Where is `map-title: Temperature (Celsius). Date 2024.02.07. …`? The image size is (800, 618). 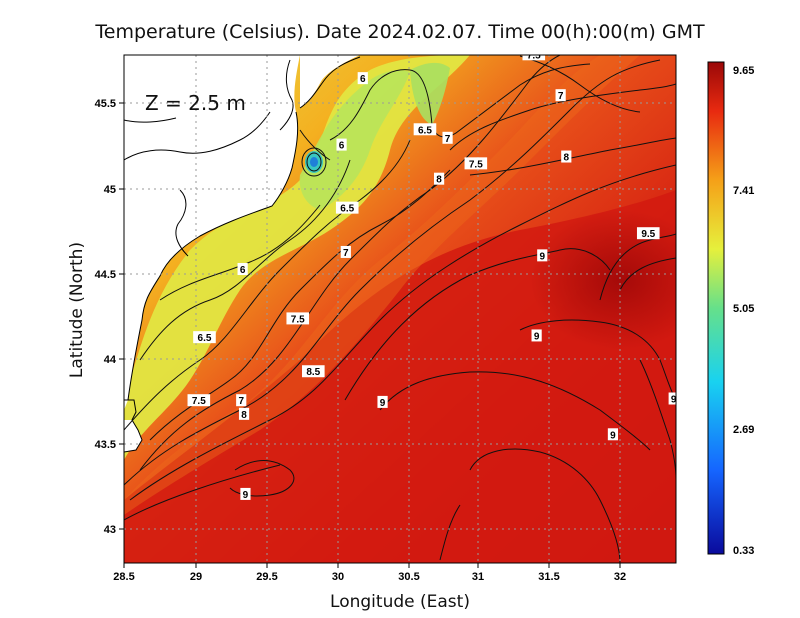 map-title: Temperature (Celsius). Date 2024.02.07. … is located at coordinates (399, 32).